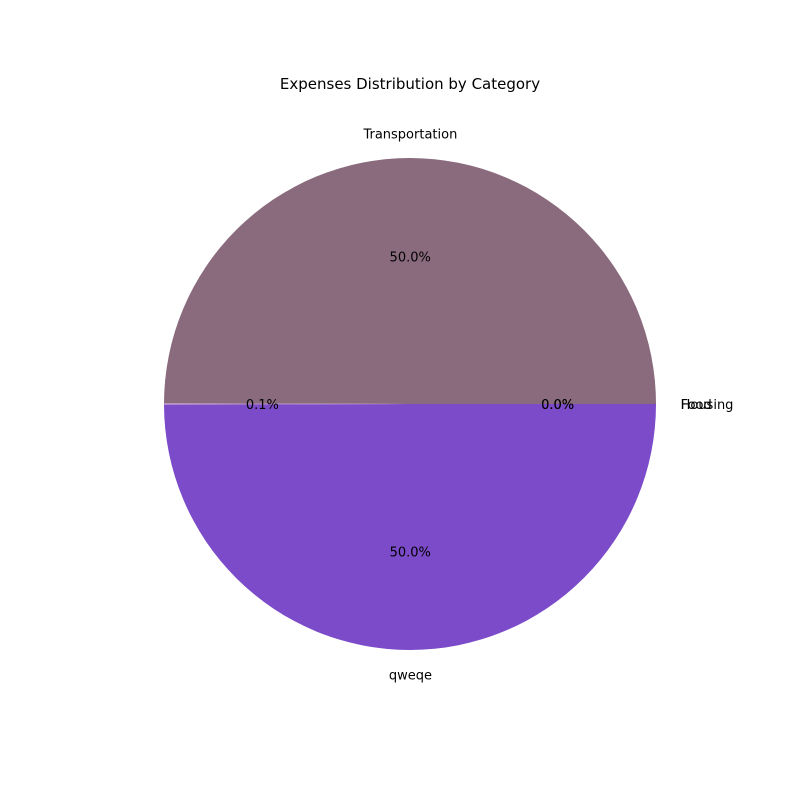 This screenshot has height=800, width=800. Describe the element at coordinates (262, 405) in the screenshot. I see `pct-label-slice-3: 0.1%` at that location.